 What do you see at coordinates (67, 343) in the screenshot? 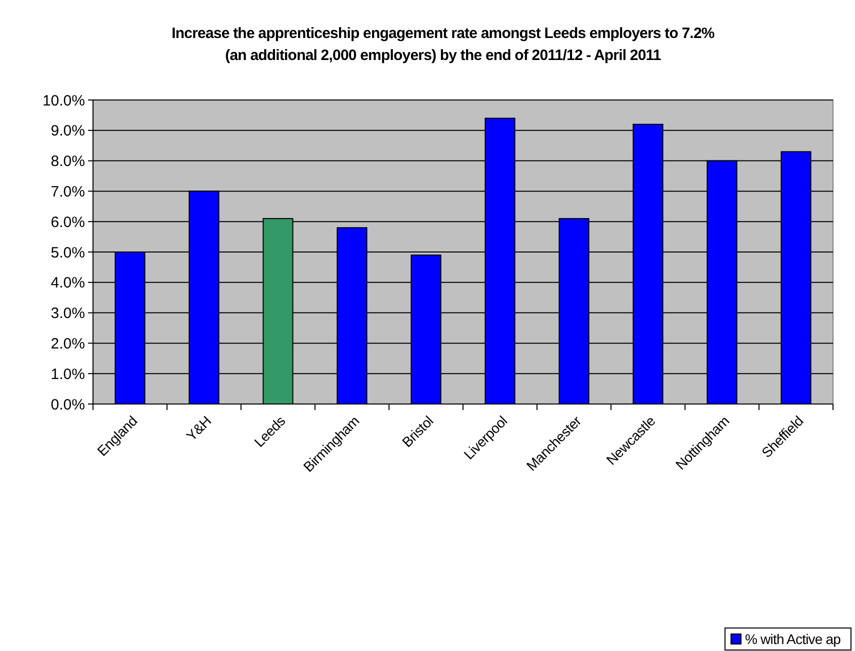
I see `y-tick-label: 2.0%` at bounding box center [67, 343].